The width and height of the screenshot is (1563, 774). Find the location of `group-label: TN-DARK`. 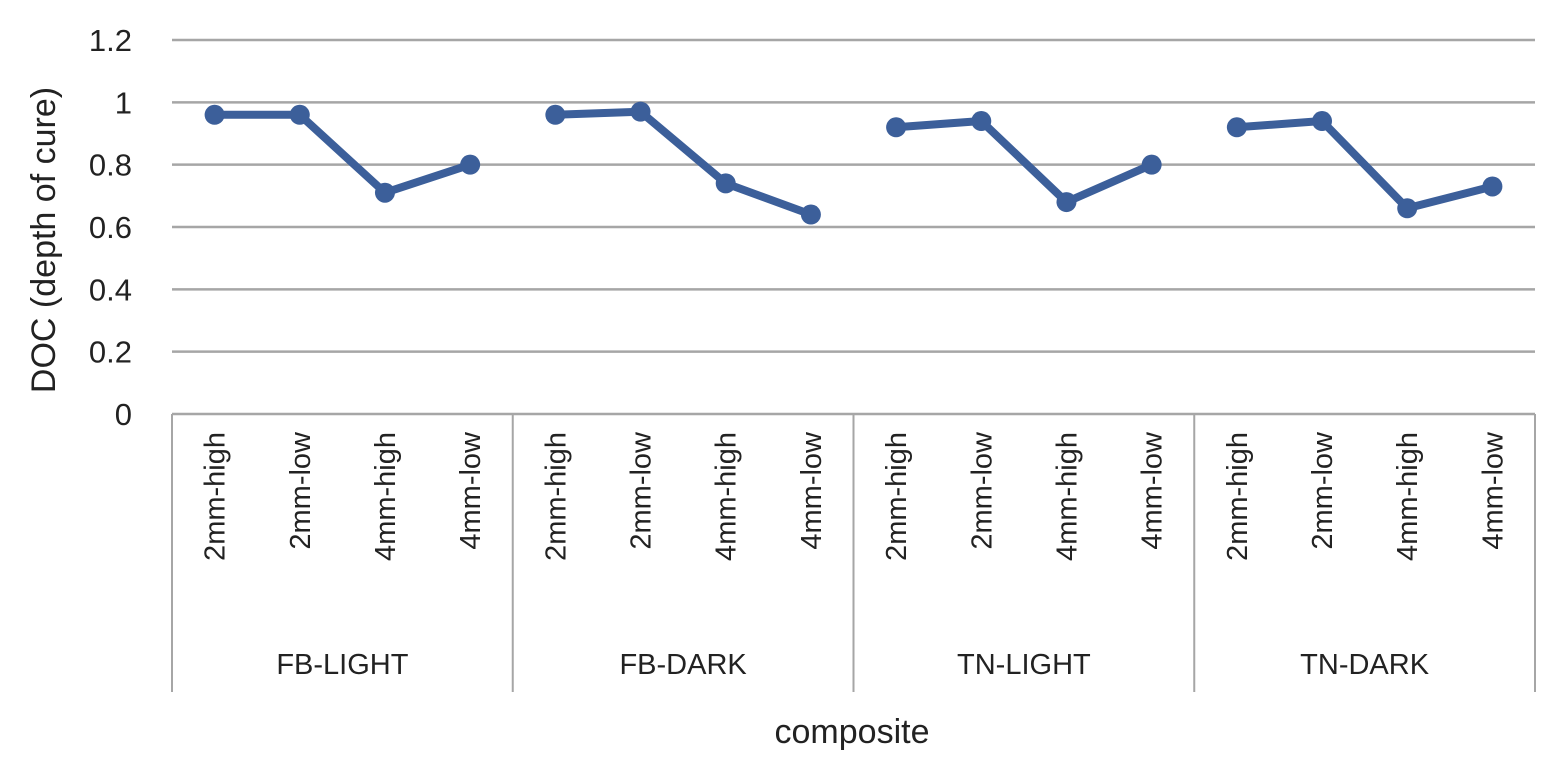

group-label: TN-DARK is located at coordinates (1365, 665).